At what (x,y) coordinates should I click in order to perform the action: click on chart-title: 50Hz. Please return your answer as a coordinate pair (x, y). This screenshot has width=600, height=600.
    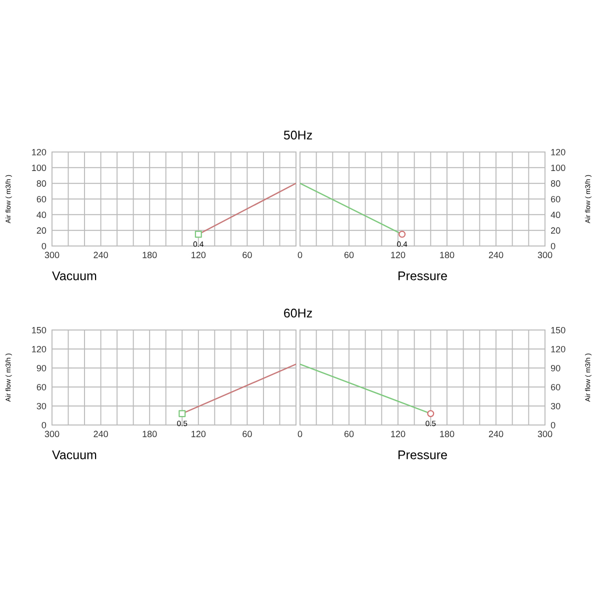
    Looking at the image, I should click on (298, 135).